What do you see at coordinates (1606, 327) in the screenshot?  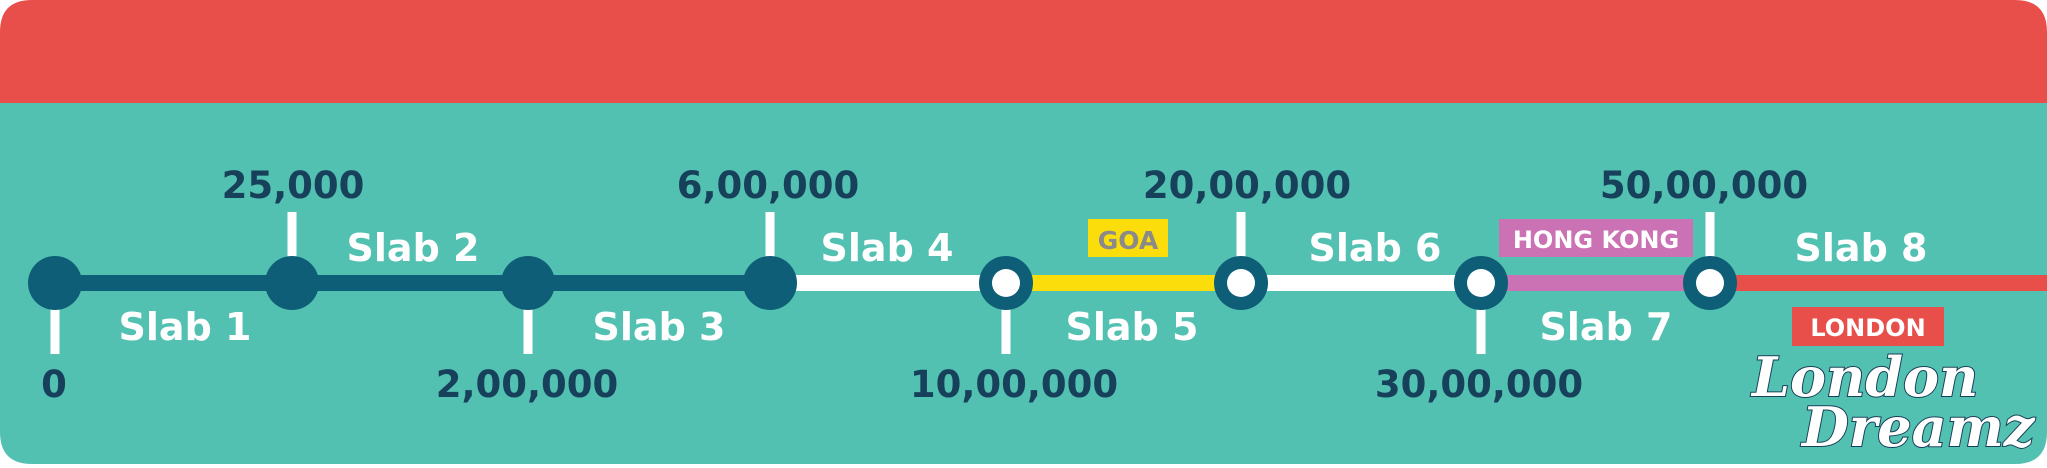 I see `slab-label-7: Slab 7` at bounding box center [1606, 327].